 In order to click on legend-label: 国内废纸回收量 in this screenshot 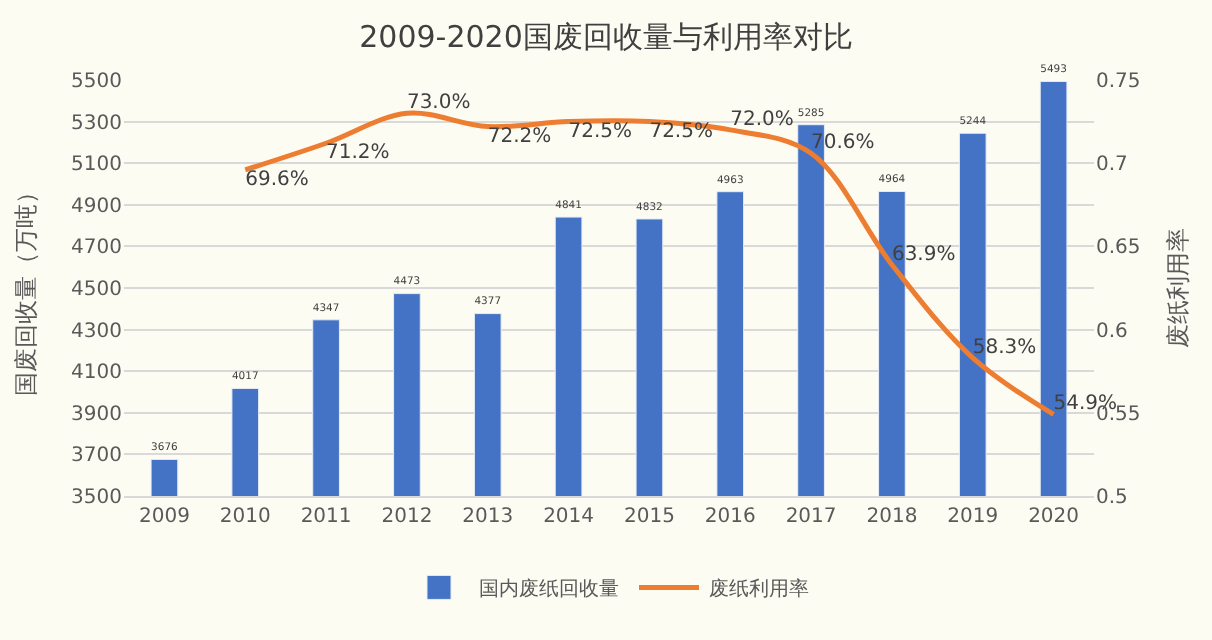, I will do `click(549, 589)`.